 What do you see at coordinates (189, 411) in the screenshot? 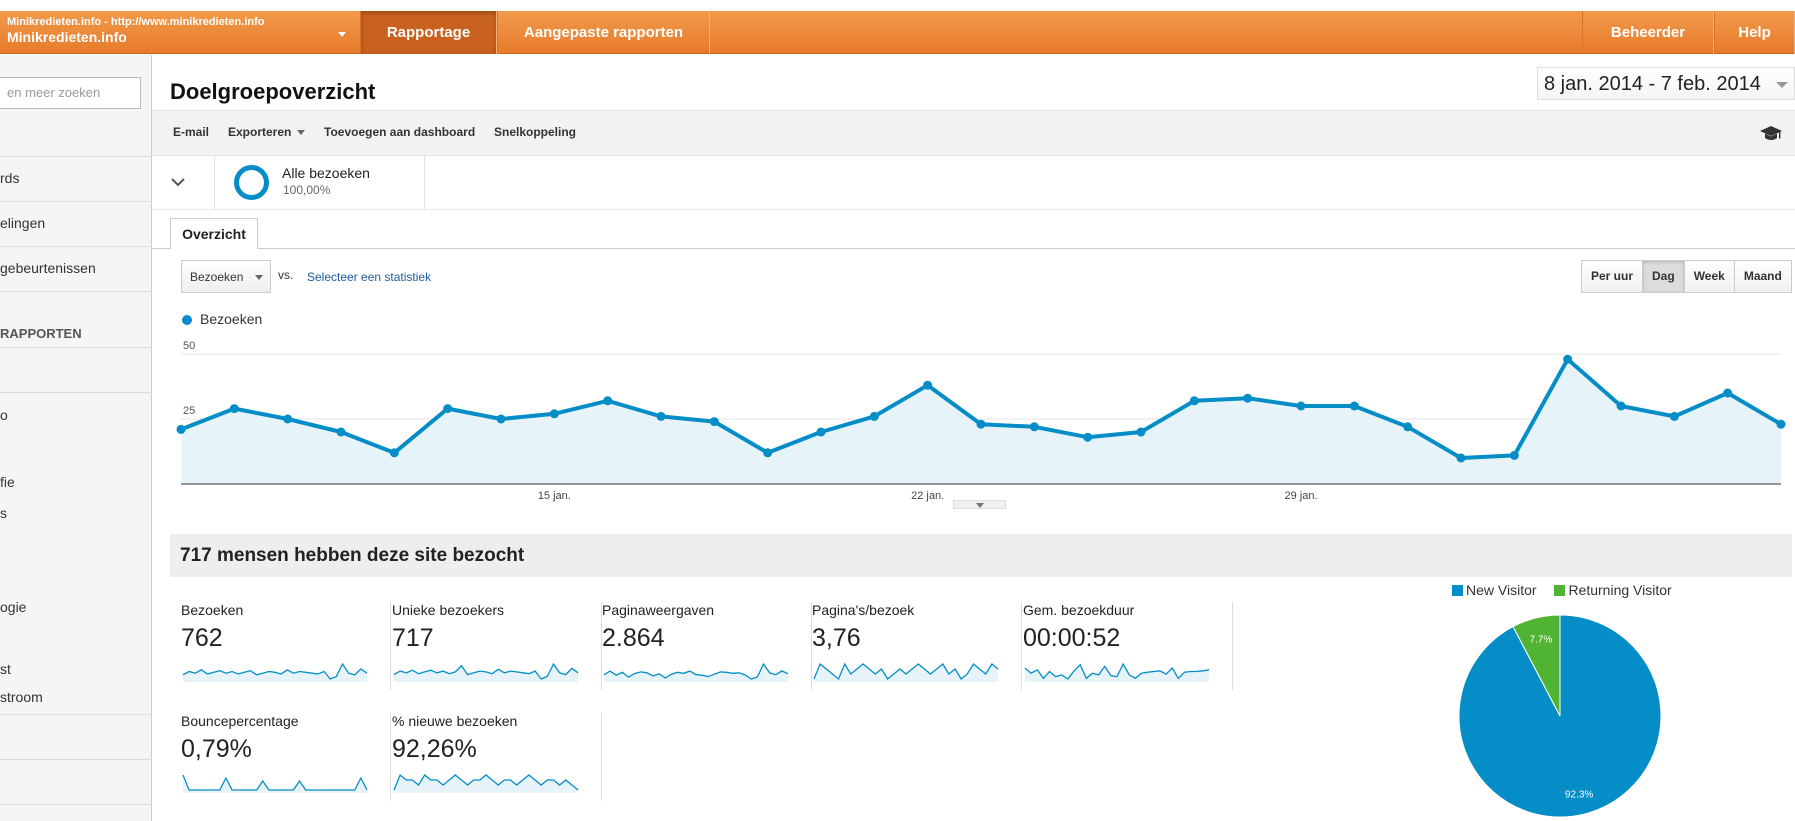
I see `y-tick-label: 25` at bounding box center [189, 411].